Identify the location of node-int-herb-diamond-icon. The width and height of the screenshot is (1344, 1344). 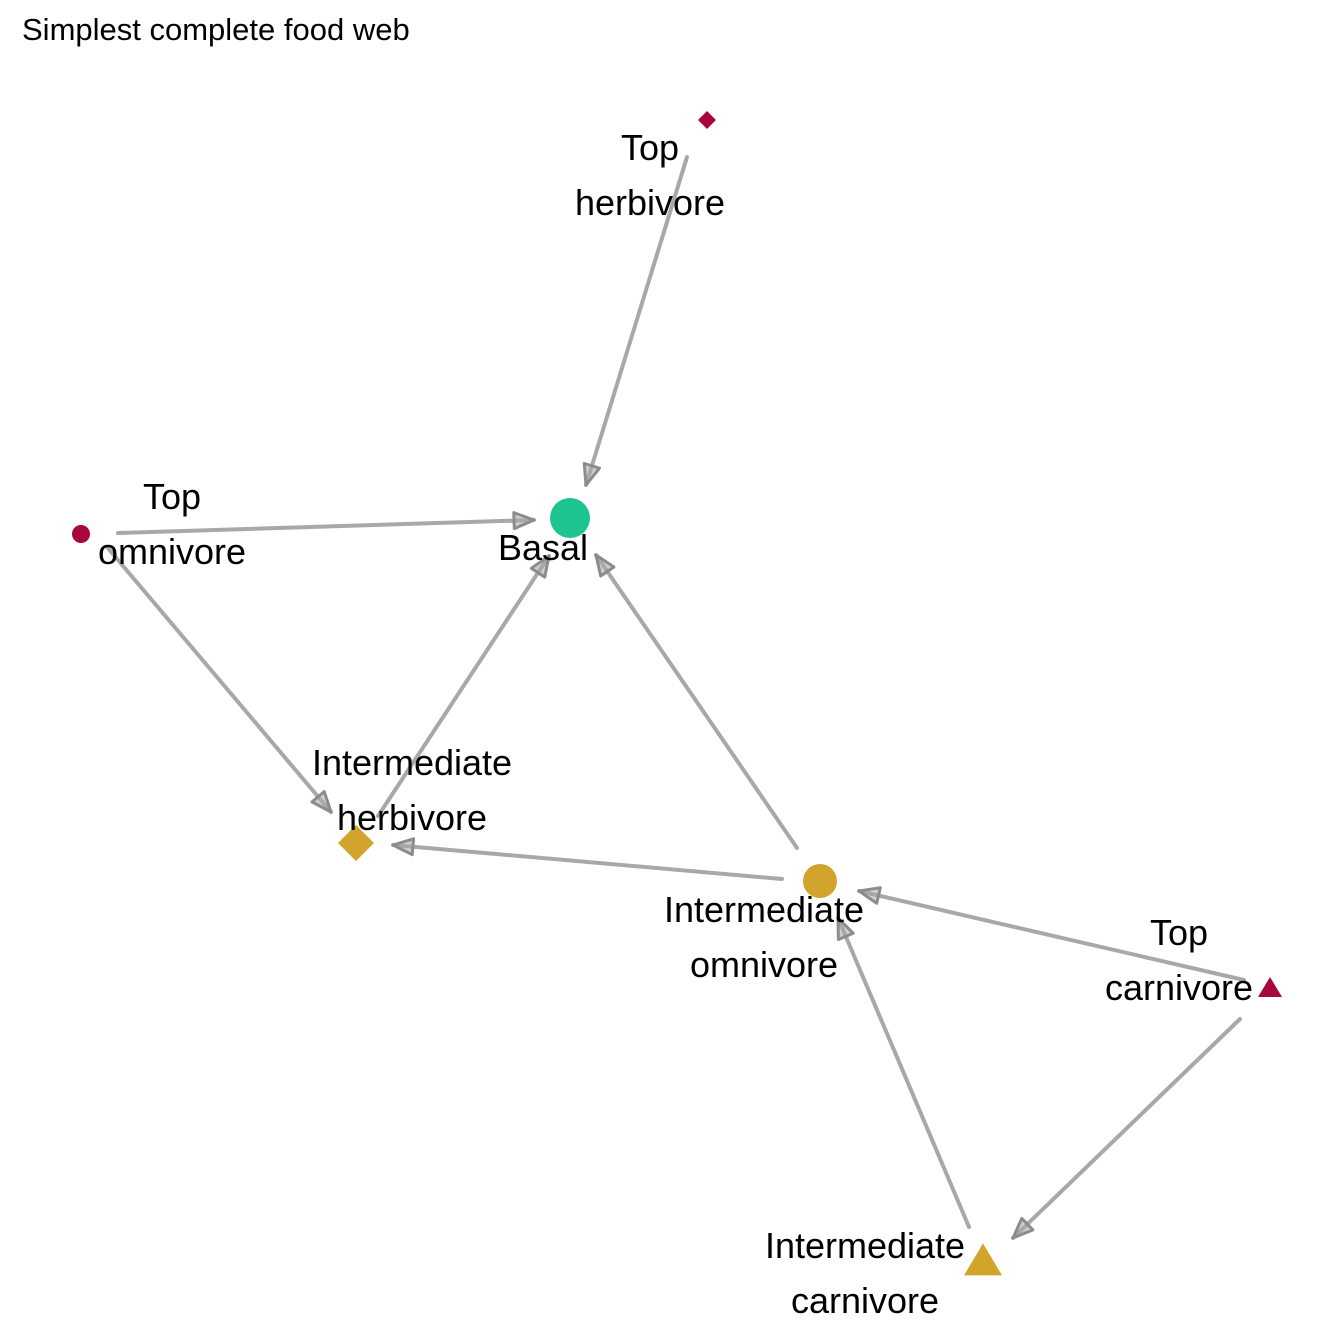
(356, 843).